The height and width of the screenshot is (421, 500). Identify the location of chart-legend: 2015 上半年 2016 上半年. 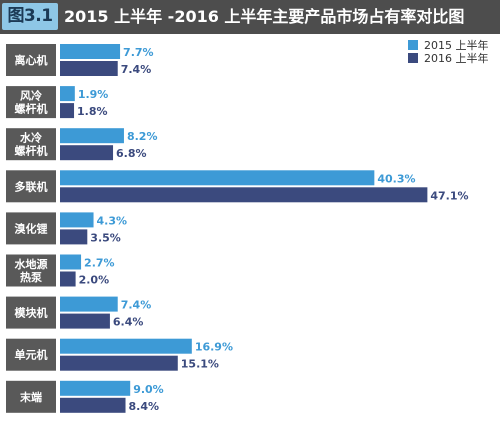
(448, 51).